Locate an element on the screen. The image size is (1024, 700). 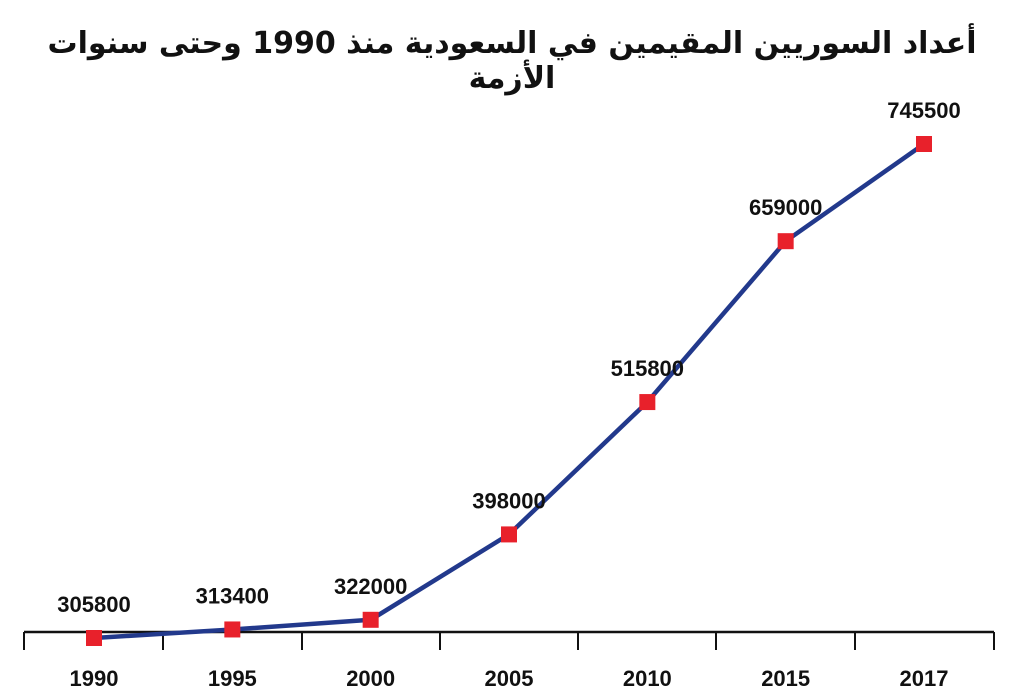
x-tick-label-group: 1990 1995 2000 2005 2010 2015 2017 is located at coordinates (509, 678).